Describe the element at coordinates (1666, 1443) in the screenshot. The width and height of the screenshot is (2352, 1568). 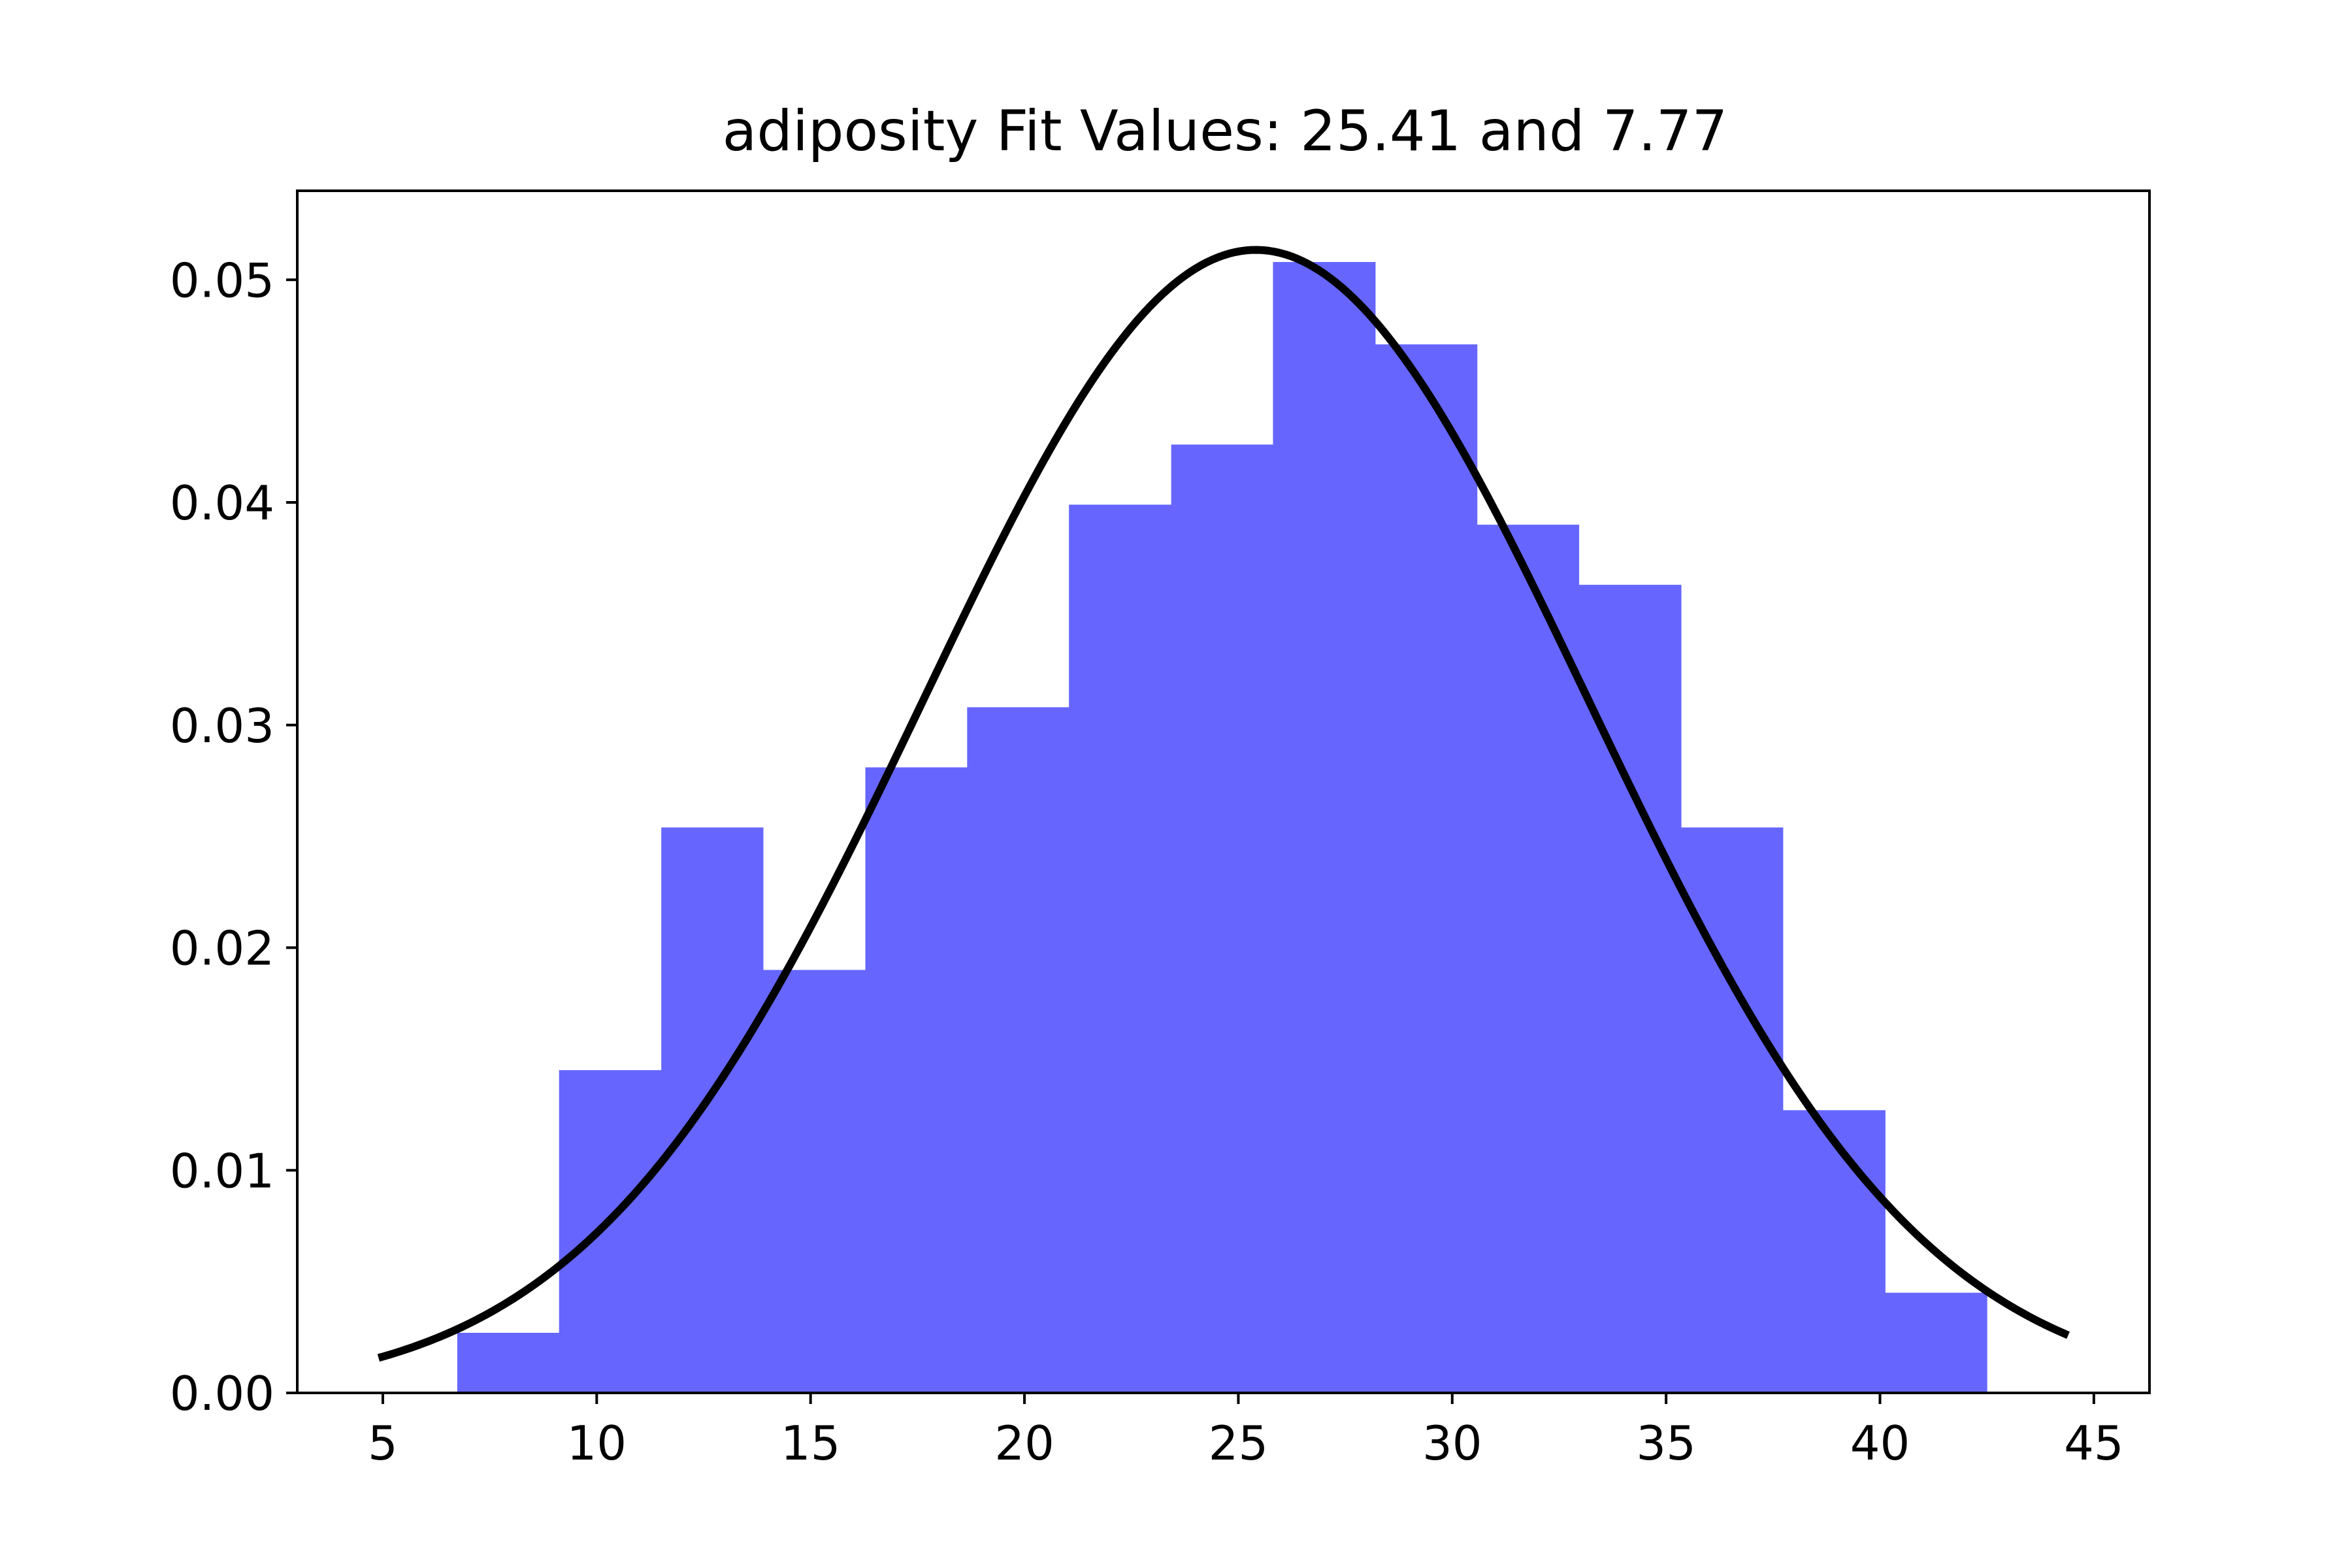
I see `x-tick-label: 35` at that location.